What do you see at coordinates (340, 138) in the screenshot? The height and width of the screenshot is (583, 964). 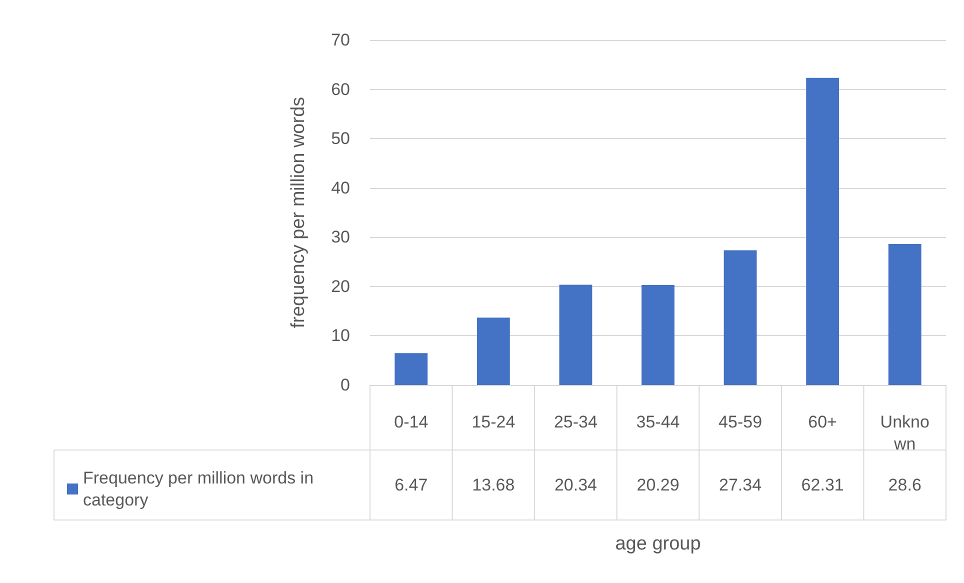 I see `y-tick-label: 50` at bounding box center [340, 138].